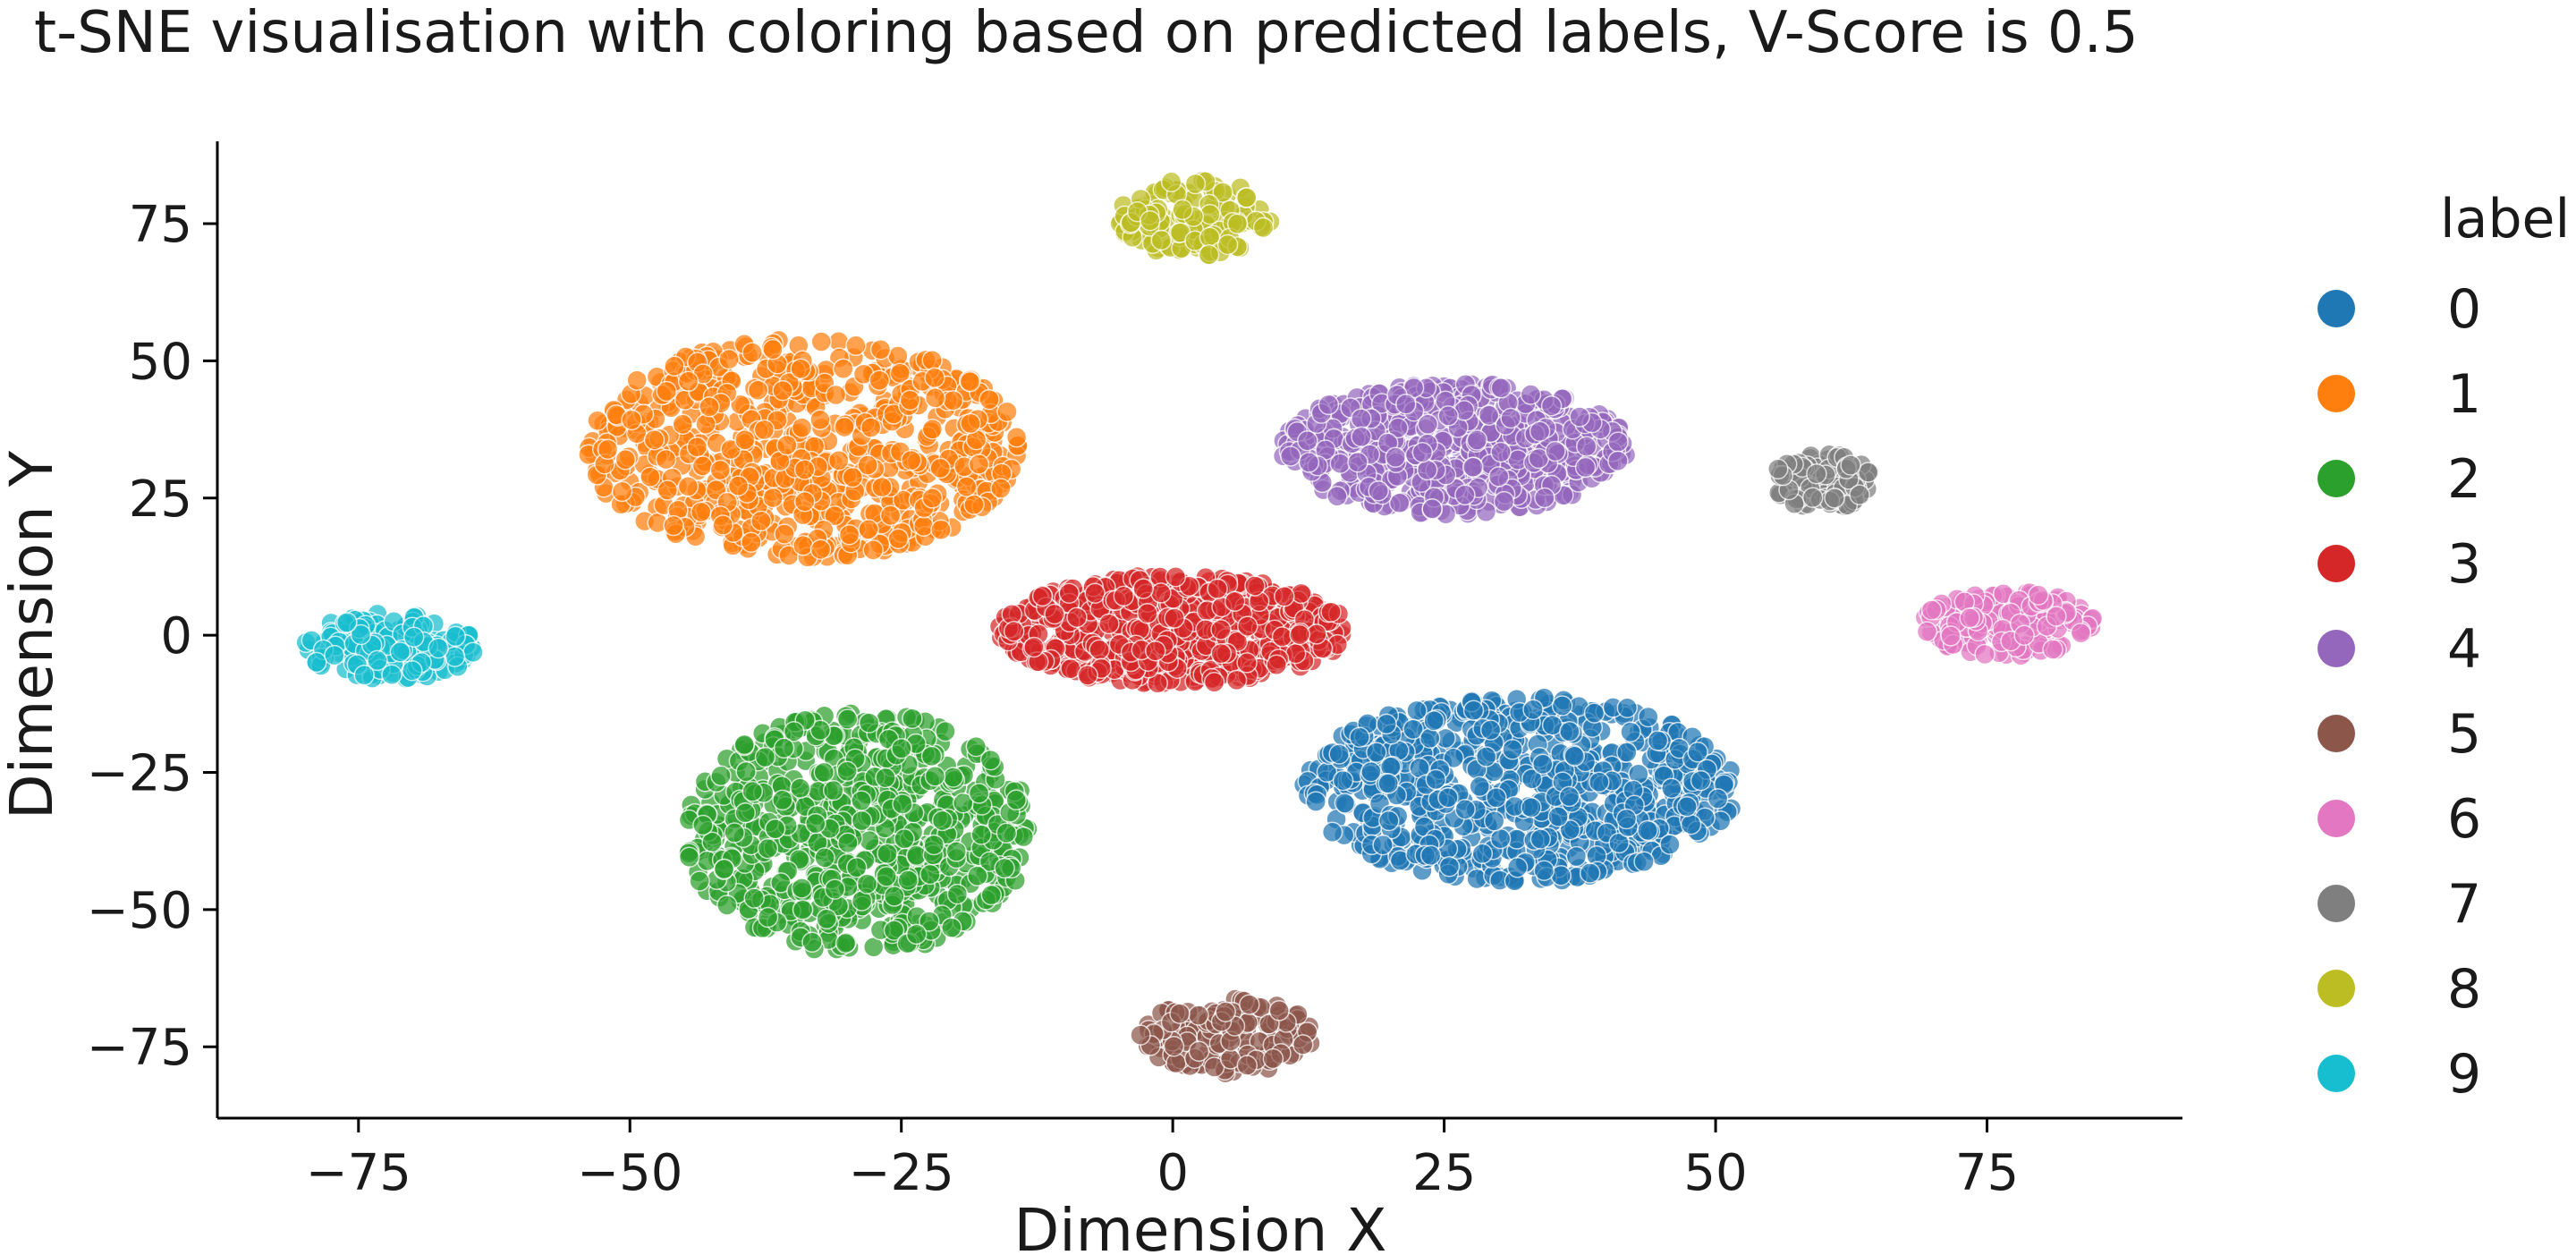  I want to click on series-3-points, so click(1170, 629).